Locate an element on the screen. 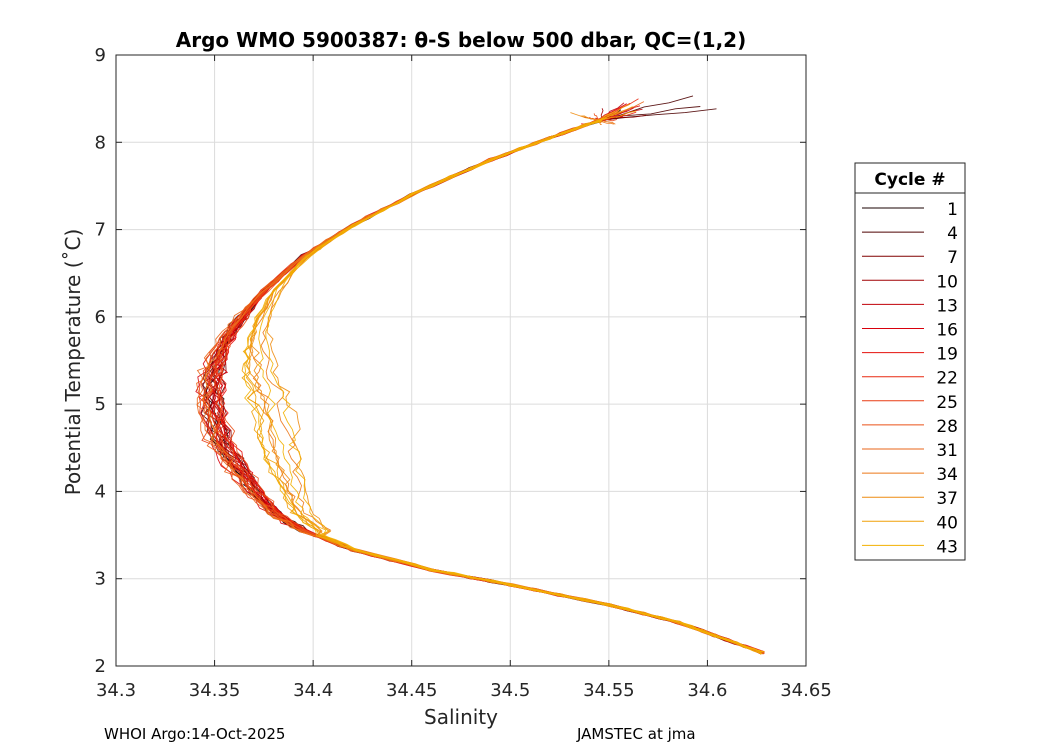  footer-source: WHOI Argo:14-Oct-2025 is located at coordinates (195, 734).